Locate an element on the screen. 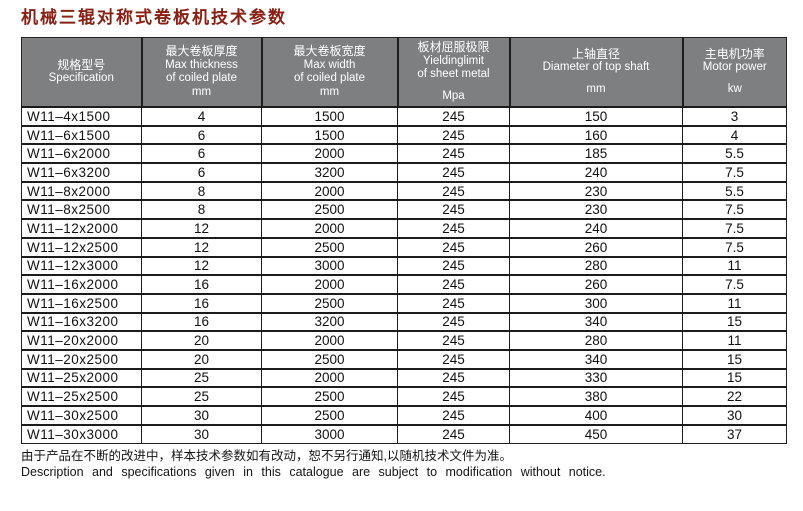 The width and height of the screenshot is (803, 511). col-header-max-width-en1: Max width is located at coordinates (329, 64).